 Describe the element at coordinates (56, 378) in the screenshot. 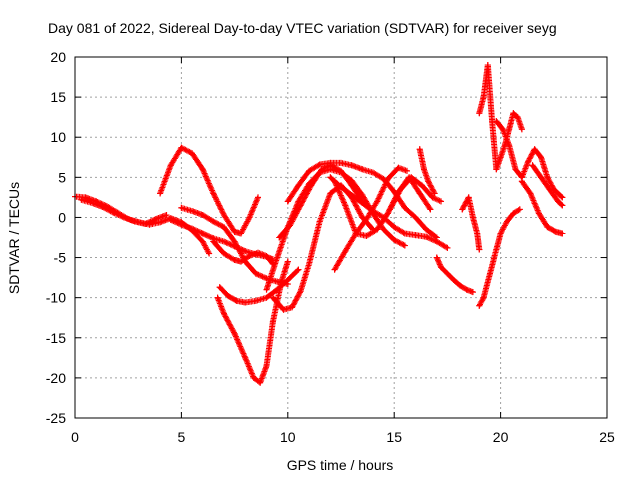

I see `y-tick-label: -20` at that location.